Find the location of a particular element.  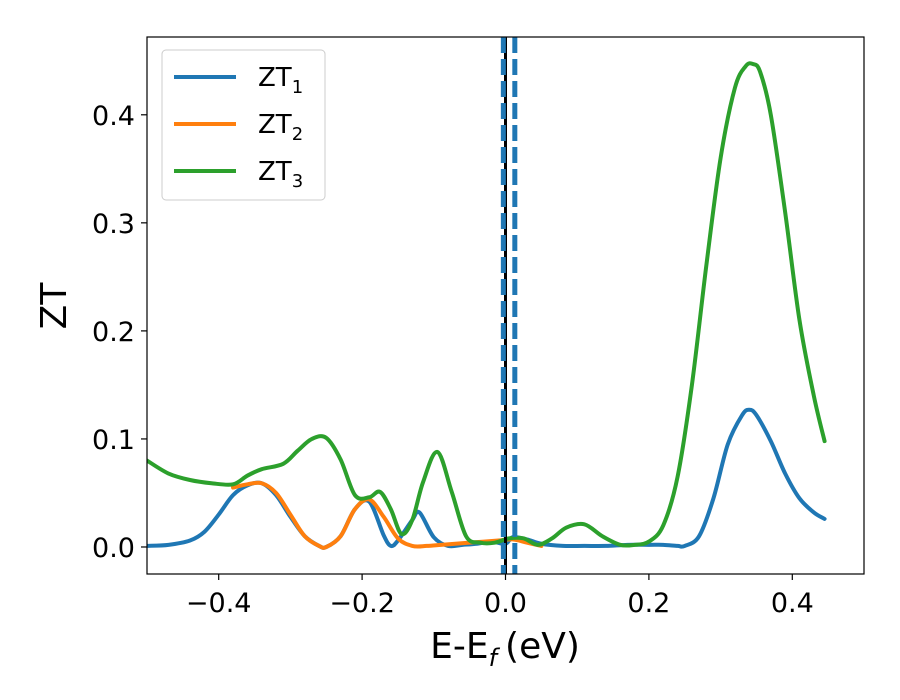

legend-box is located at coordinates (243, 125).